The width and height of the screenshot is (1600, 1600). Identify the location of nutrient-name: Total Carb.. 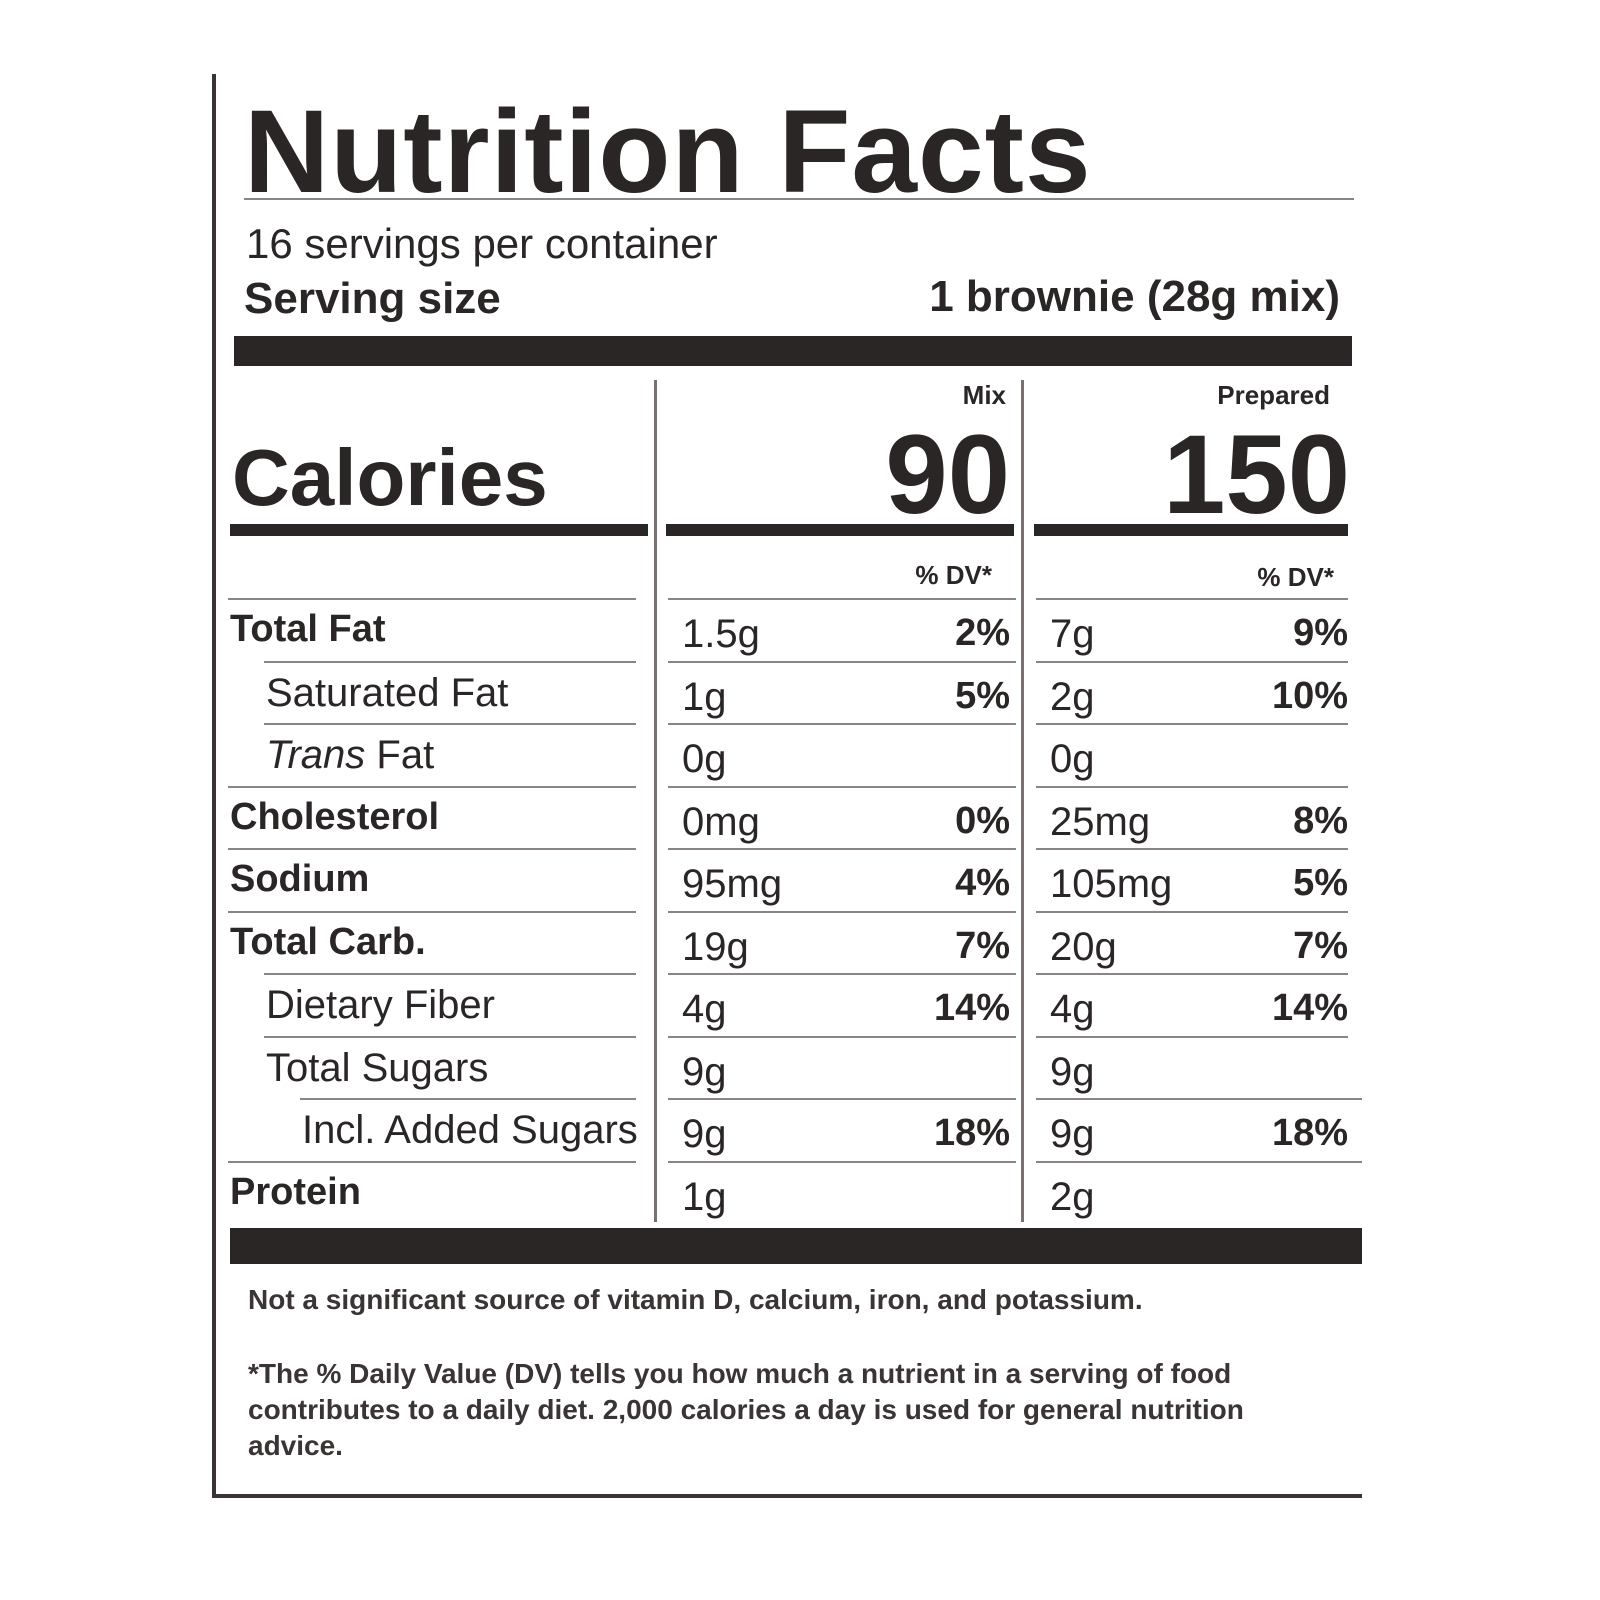
(328, 942).